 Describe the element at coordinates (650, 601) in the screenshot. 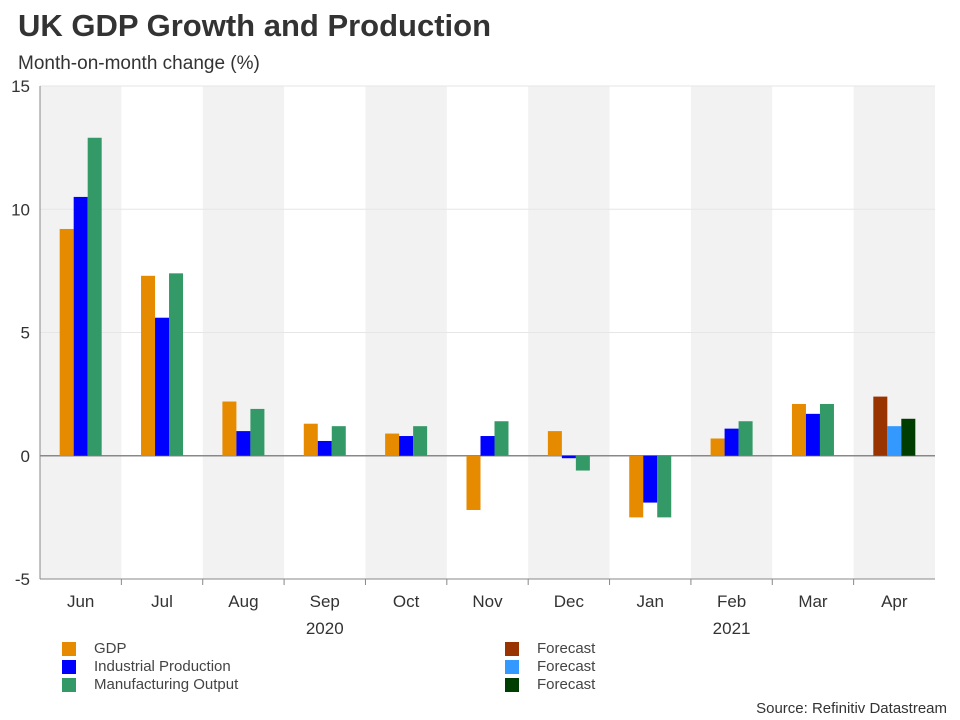

I see `x-tick-label: Jan` at that location.